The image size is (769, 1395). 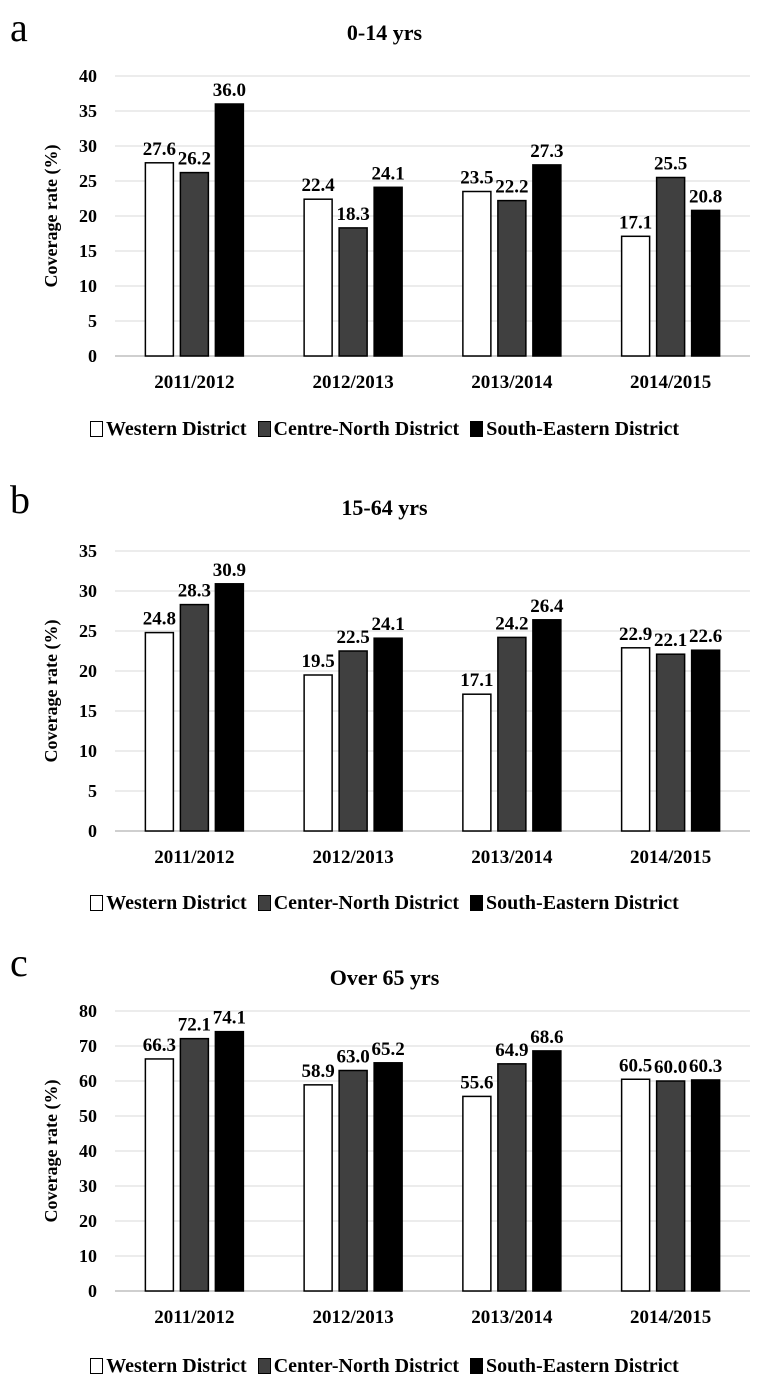 I want to click on panel-letter: b, so click(x=20, y=499).